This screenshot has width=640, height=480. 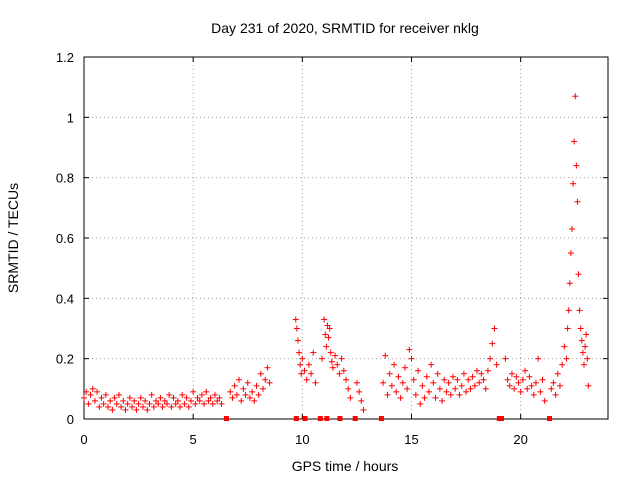 I want to click on x-tick-label: 15, so click(x=411, y=439).